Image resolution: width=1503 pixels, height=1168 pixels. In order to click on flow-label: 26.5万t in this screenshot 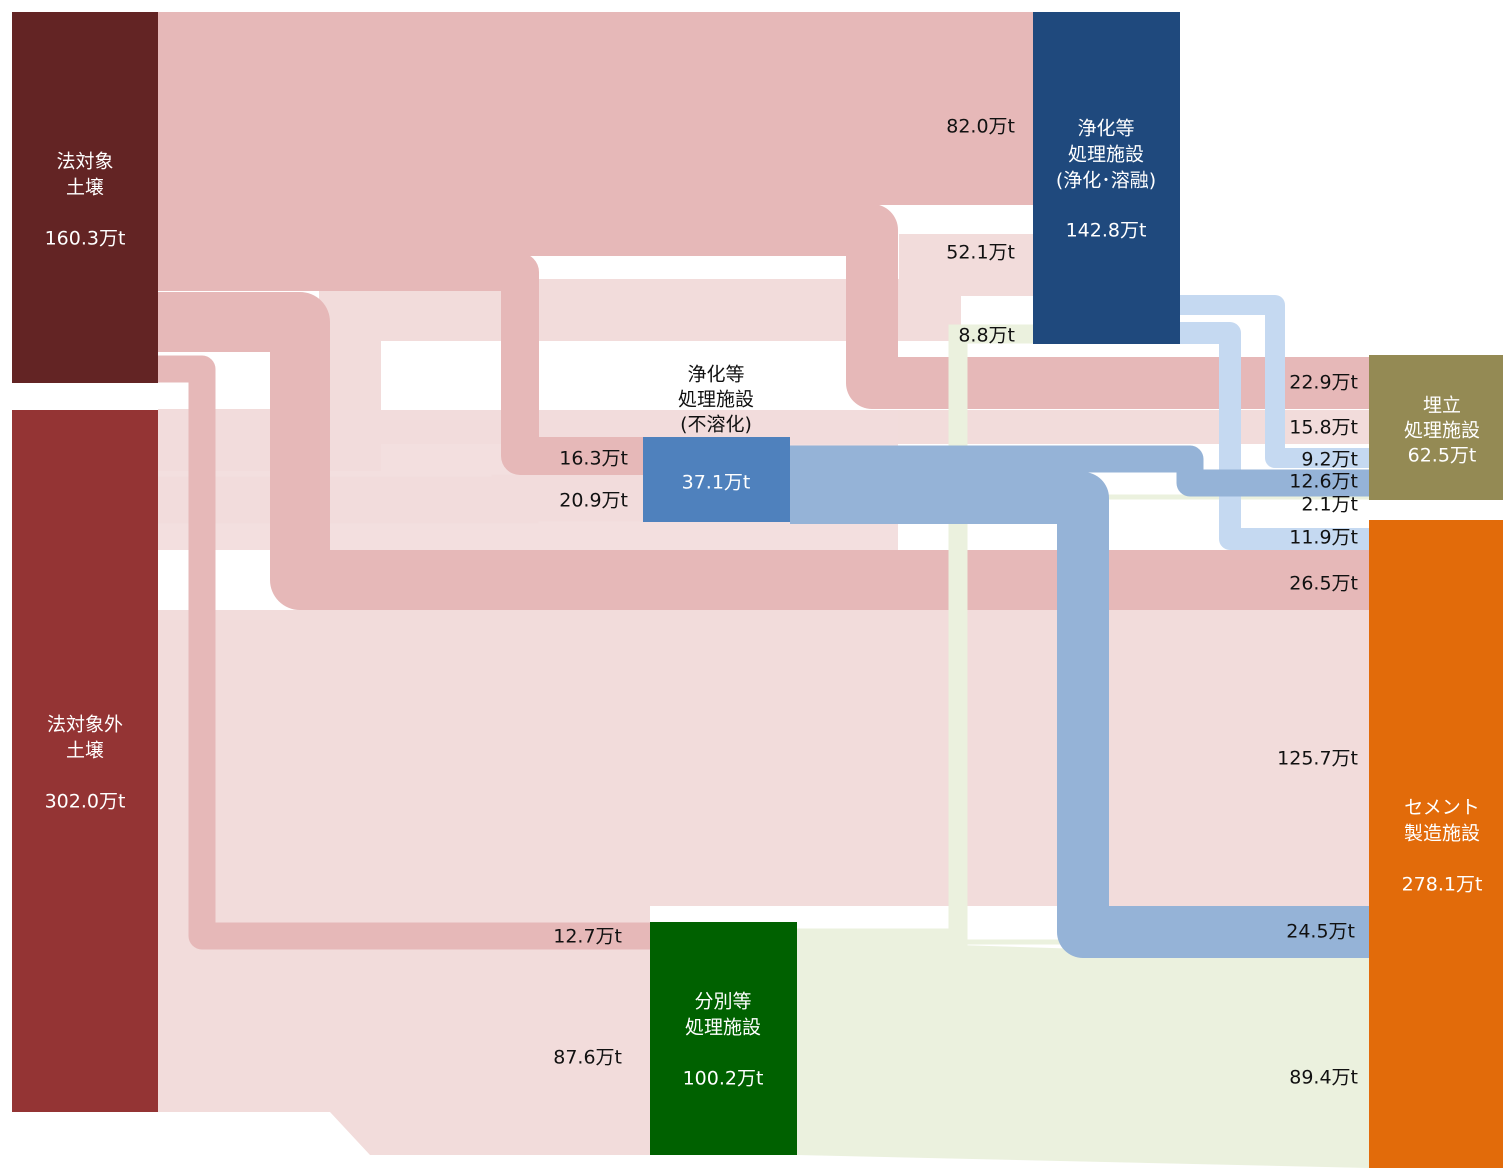, I will do `click(1323, 584)`.